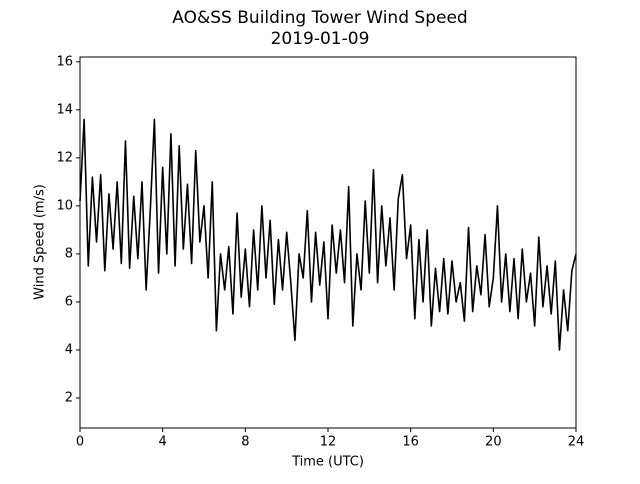 This screenshot has height=484, width=640. I want to click on x-tick-label: 8, so click(245, 442).